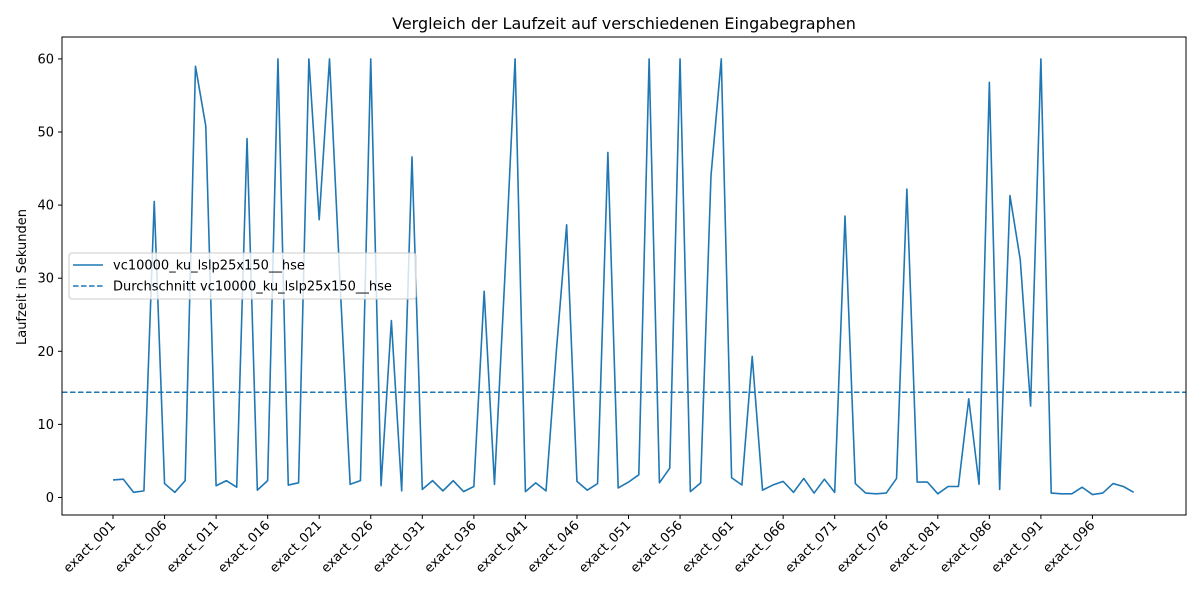 The height and width of the screenshot is (600, 1200). What do you see at coordinates (915, 547) in the screenshot?
I see `x-tick-label: exact_081` at bounding box center [915, 547].